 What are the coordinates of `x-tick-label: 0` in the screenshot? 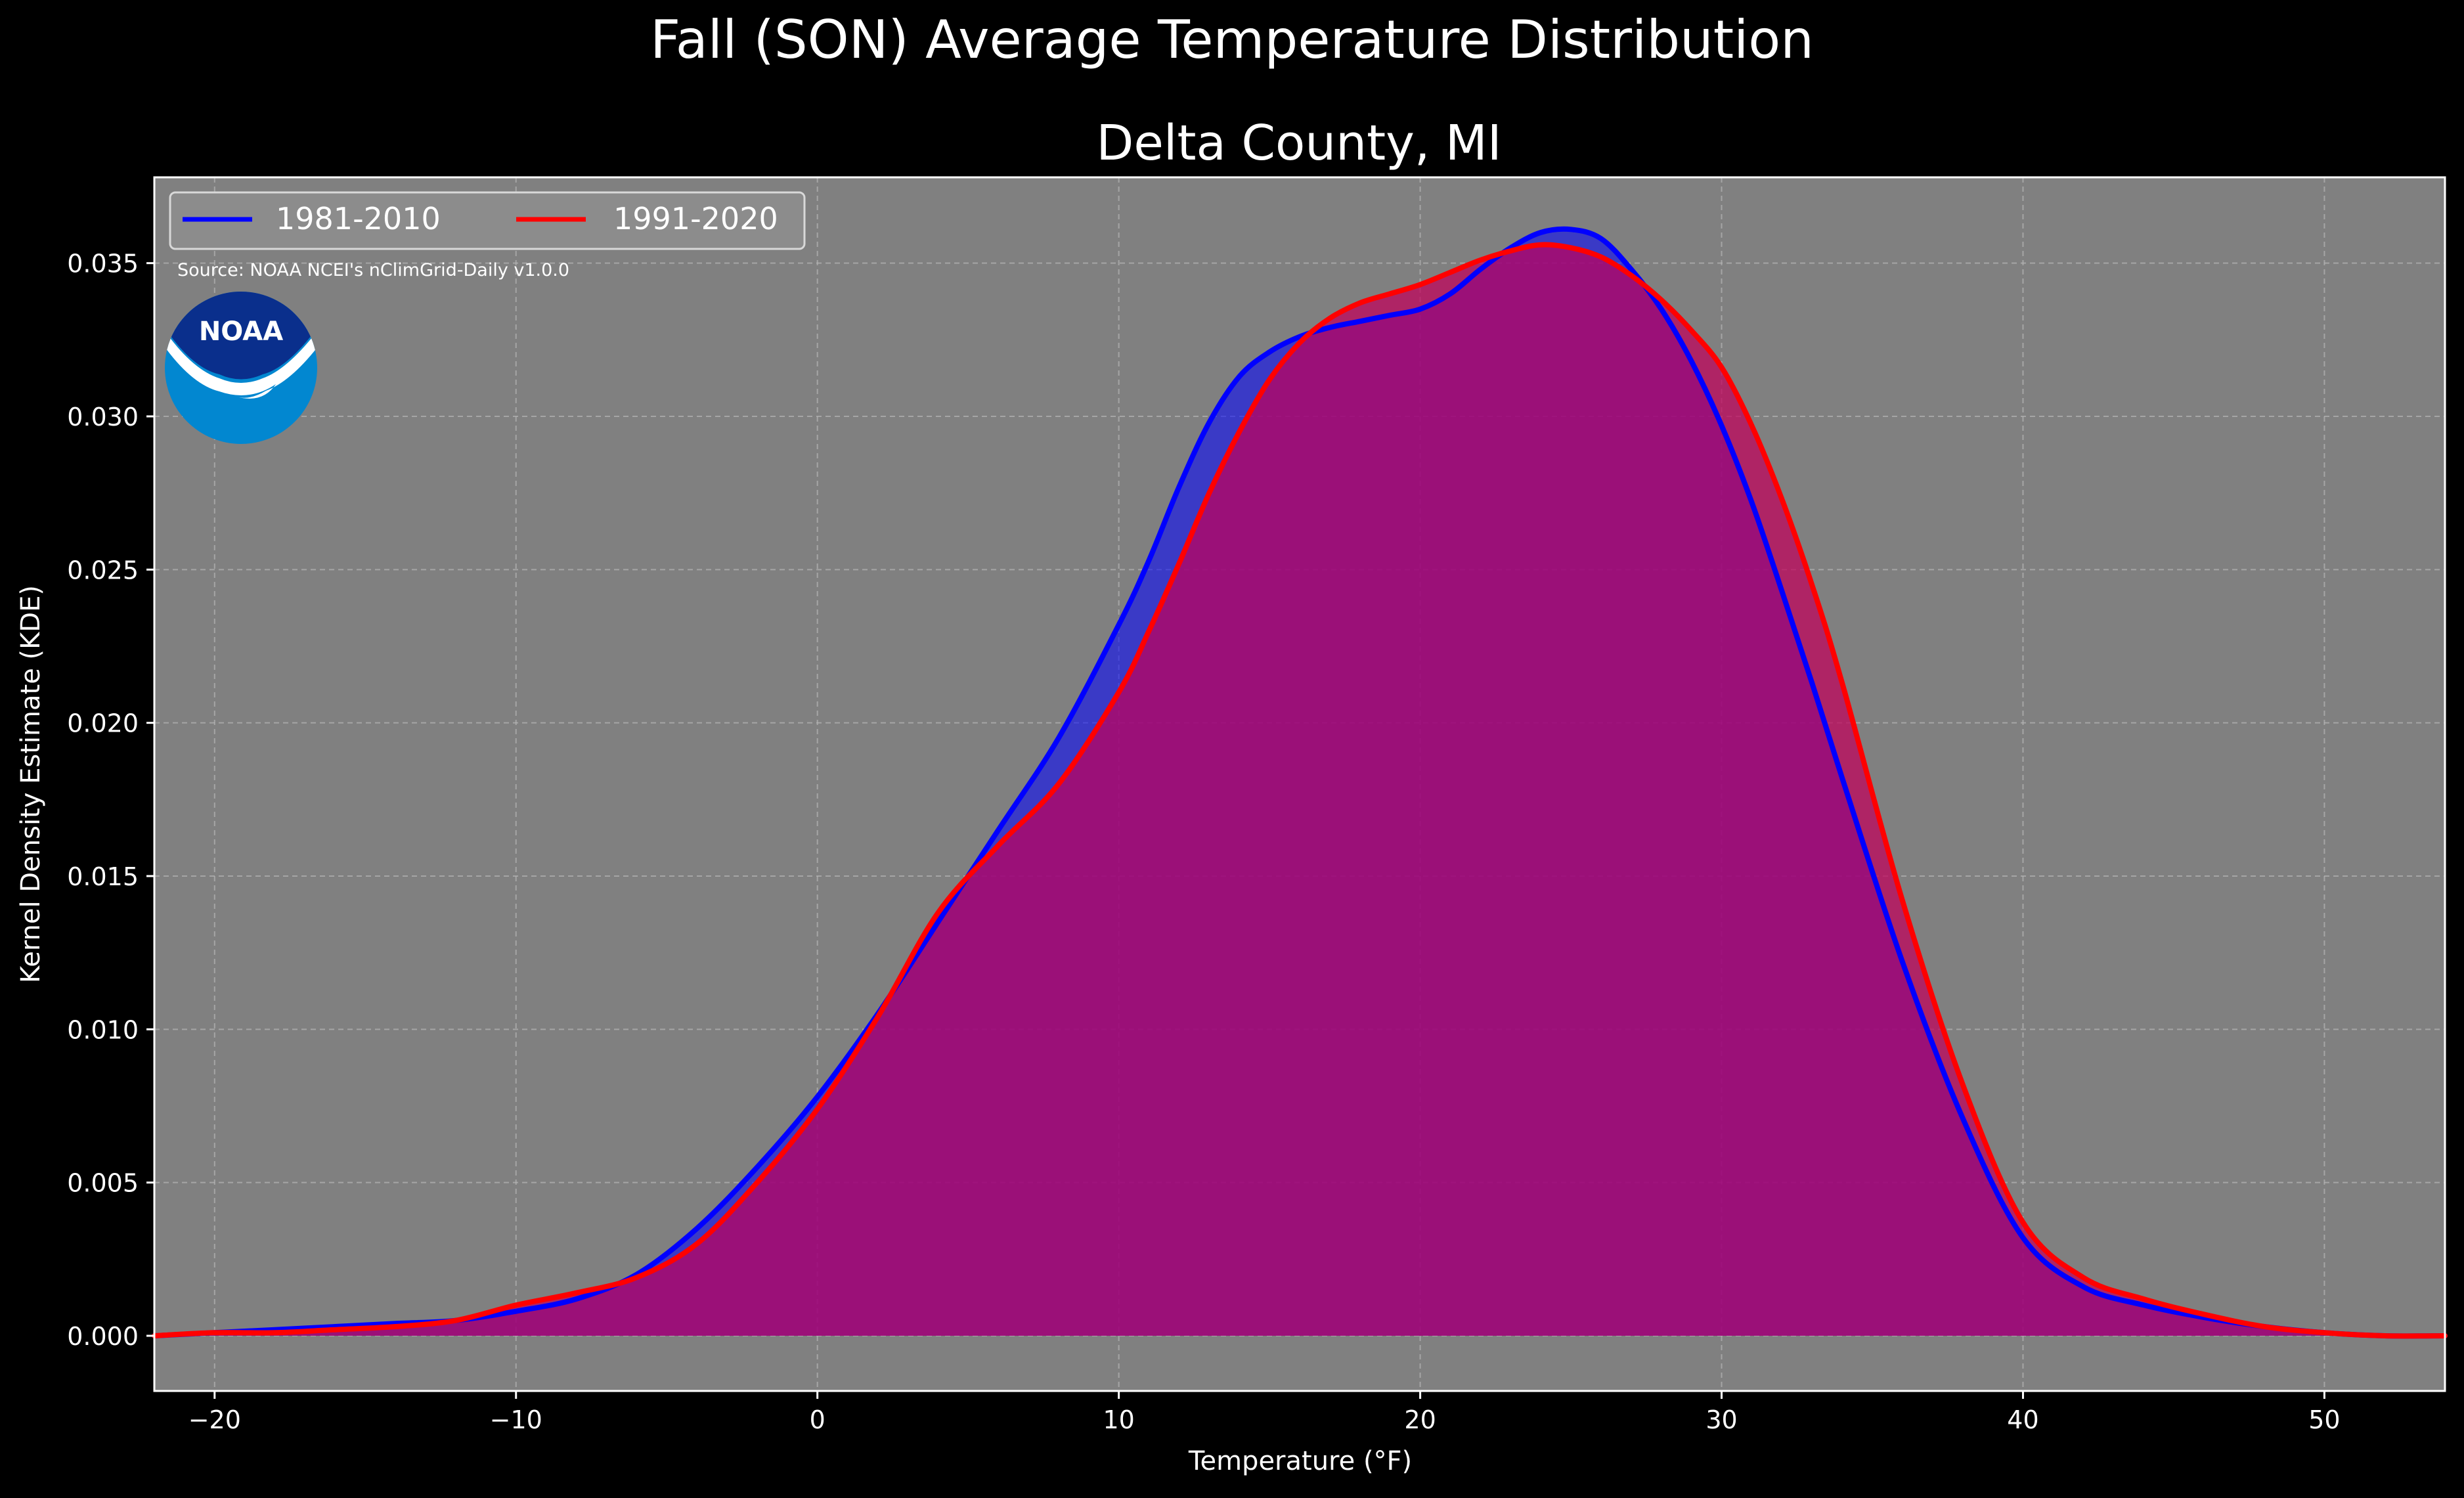 It's located at (817, 1420).